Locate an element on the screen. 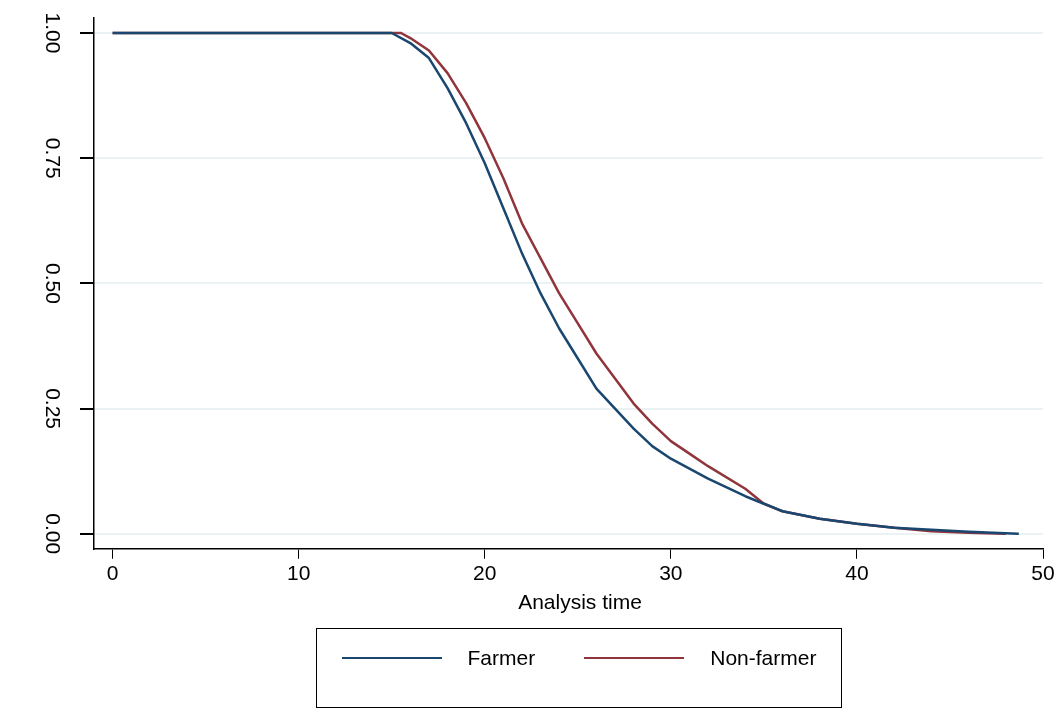  y-tick-label: 0.75 is located at coordinates (54, 158).